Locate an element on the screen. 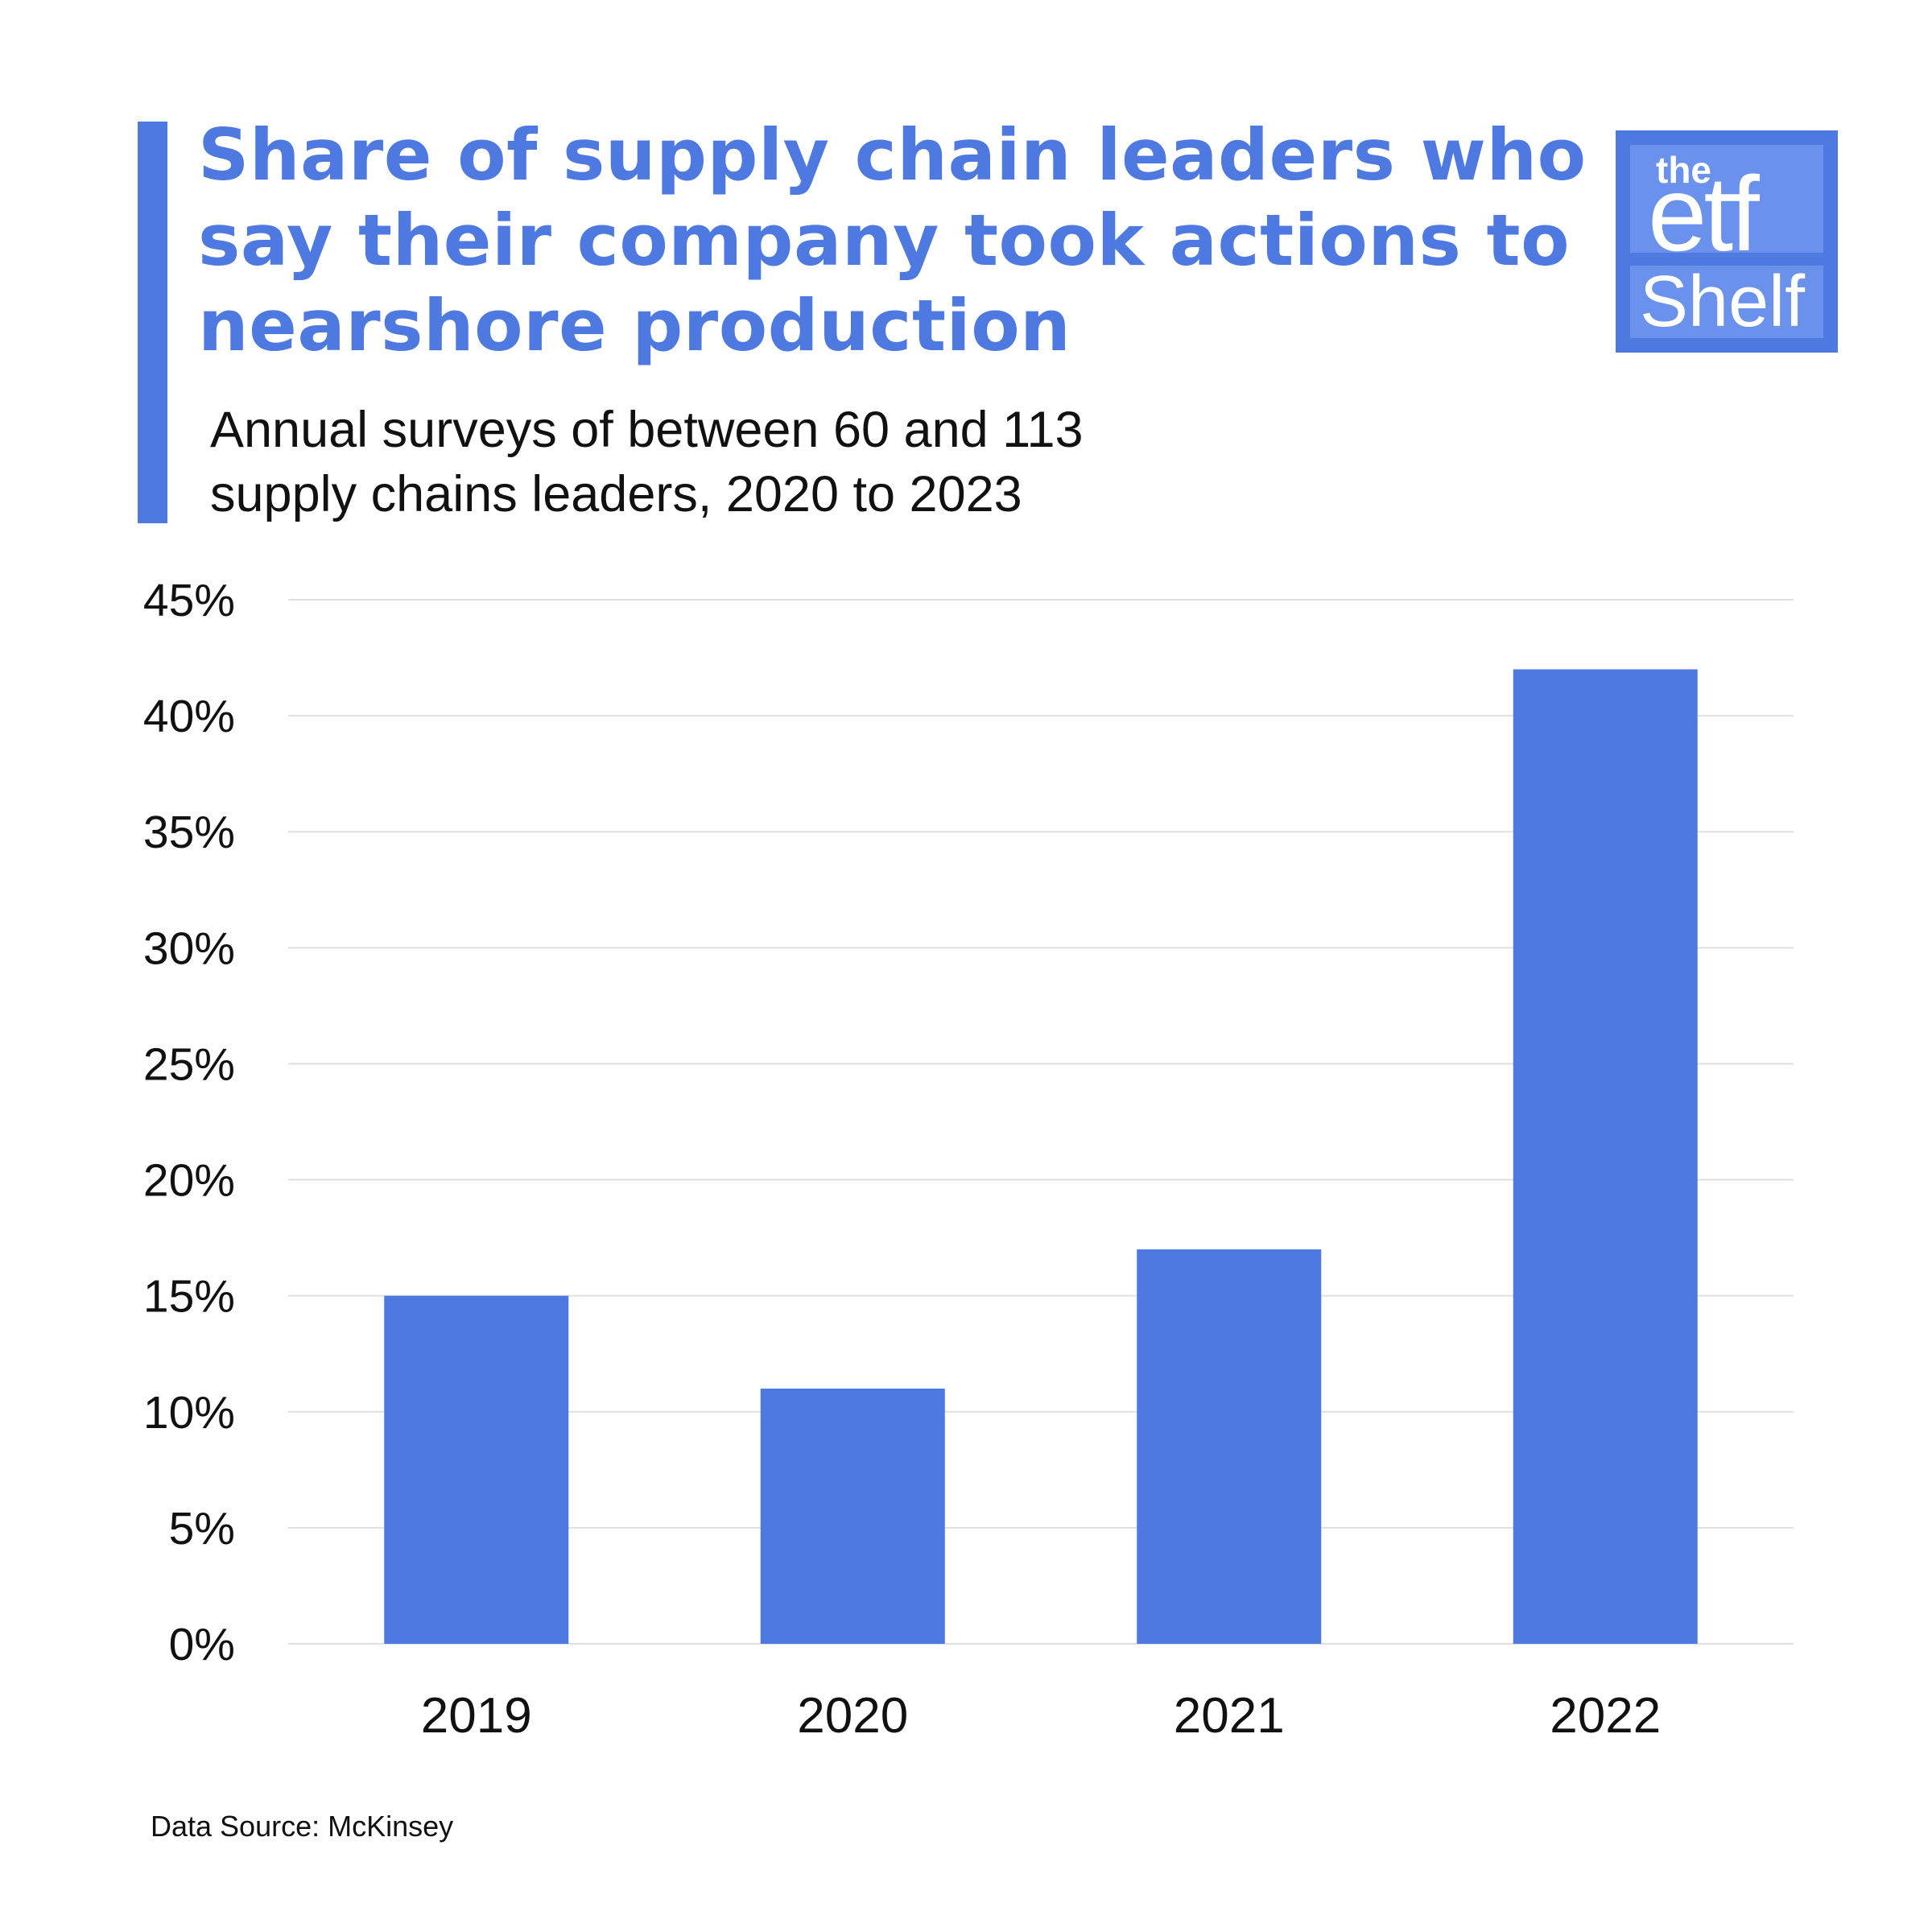 The height and width of the screenshot is (1932, 1932). x-tick-label: 2020 is located at coordinates (852, 1716).